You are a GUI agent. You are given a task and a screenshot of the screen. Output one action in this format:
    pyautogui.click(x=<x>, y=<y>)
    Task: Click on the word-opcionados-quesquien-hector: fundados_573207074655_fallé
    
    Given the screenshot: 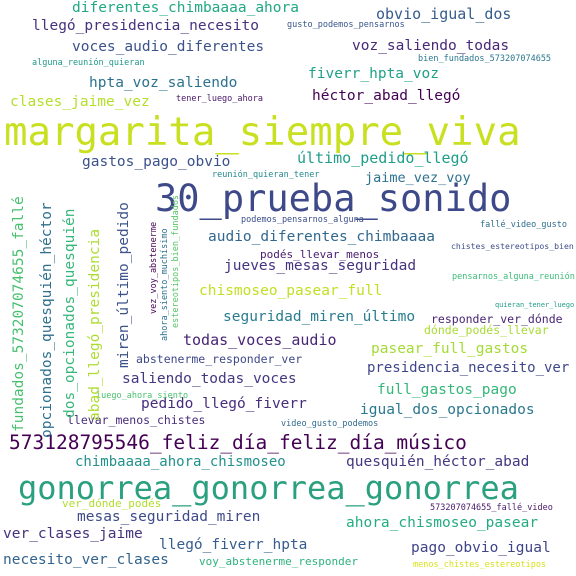 What is the action you would take?
    pyautogui.click(x=19, y=314)
    